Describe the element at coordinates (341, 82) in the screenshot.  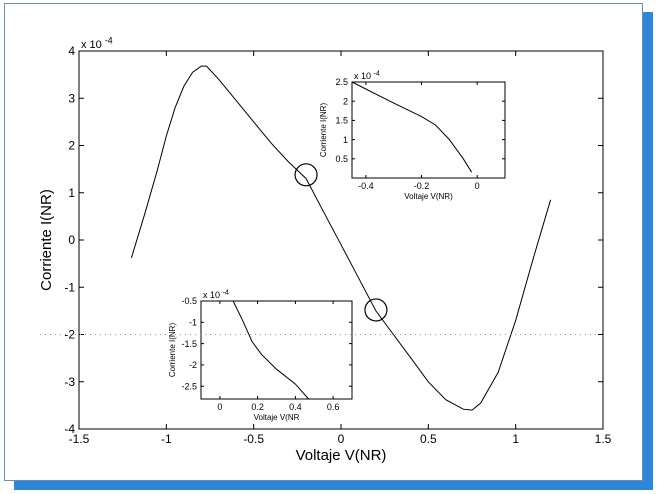
I see `y-tick-label: 2.5` at that location.